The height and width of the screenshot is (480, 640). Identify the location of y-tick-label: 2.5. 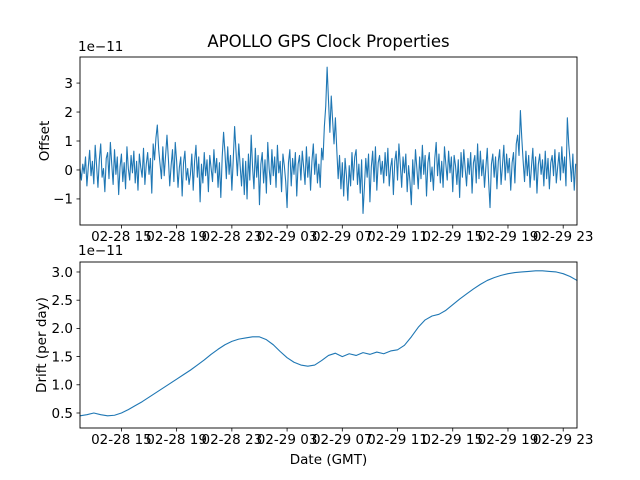
(62, 301).